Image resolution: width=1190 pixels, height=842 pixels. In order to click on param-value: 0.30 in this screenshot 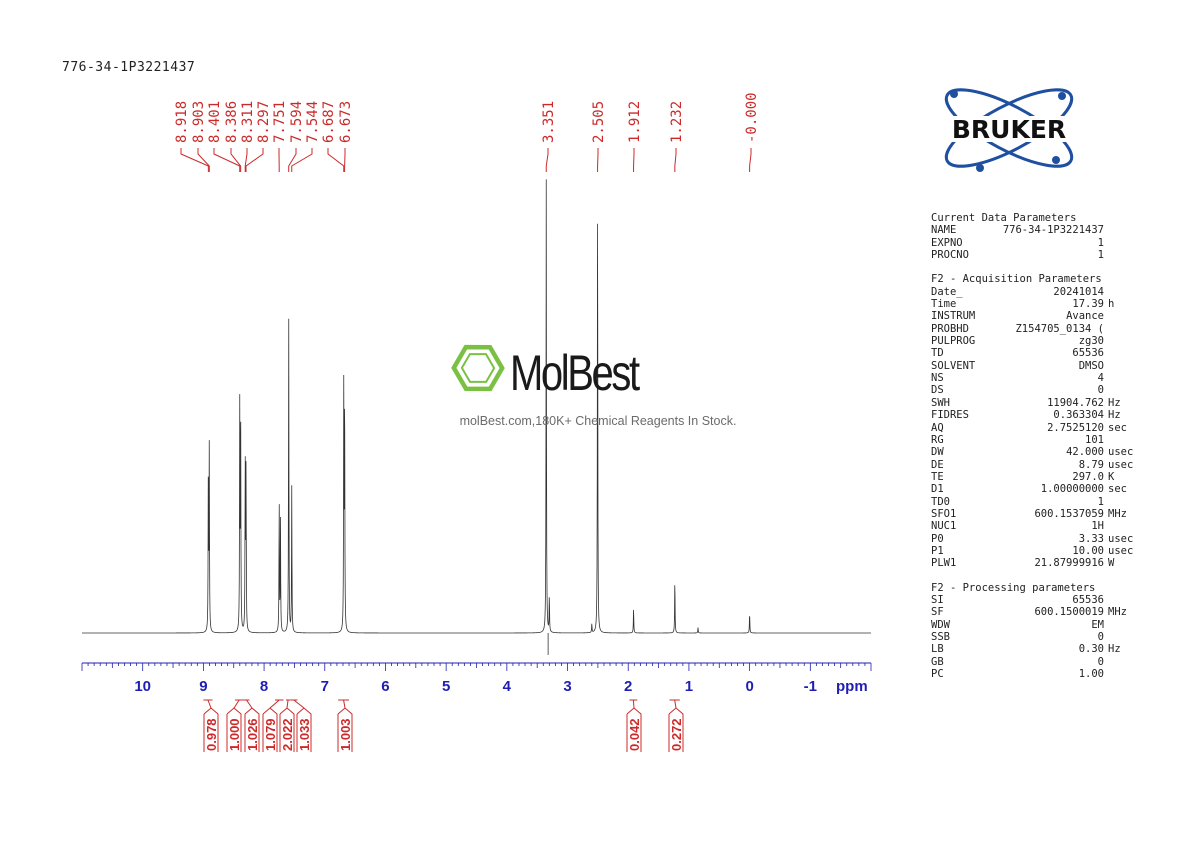, I will do `click(1091, 649)`.